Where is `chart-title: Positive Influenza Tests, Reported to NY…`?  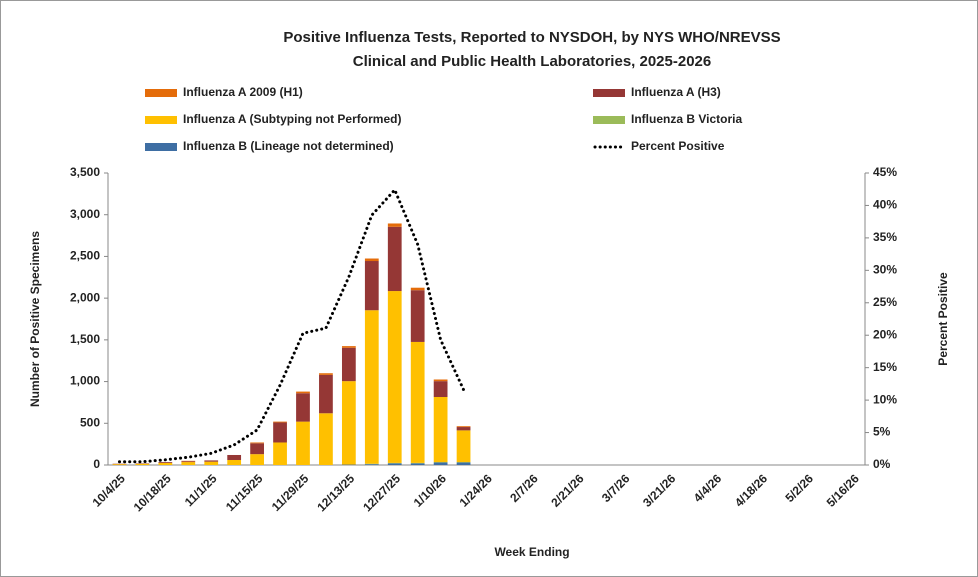 chart-title: Positive Influenza Tests, Reported to NY… is located at coordinates (531, 37).